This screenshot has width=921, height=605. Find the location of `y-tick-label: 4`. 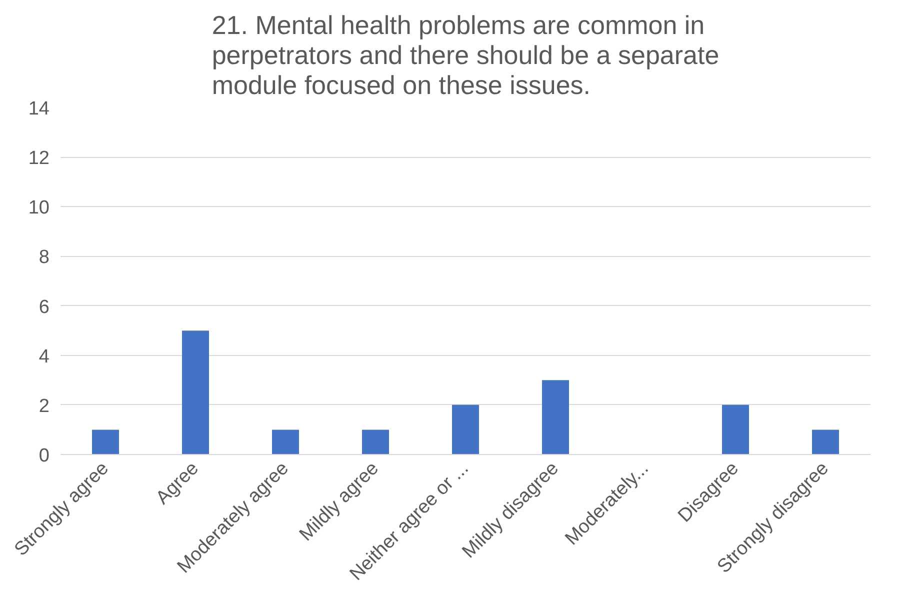

y-tick-label: 4 is located at coordinates (44, 357).